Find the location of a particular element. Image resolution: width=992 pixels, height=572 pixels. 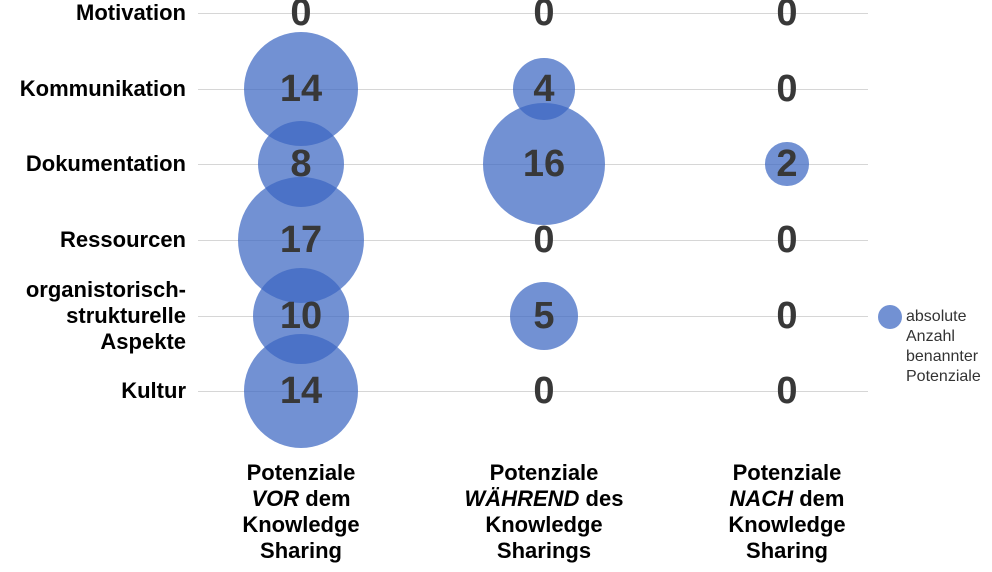

column-label-0: Potenziale VOR dem Knowledge Sharing is located at coordinates (301, 512).